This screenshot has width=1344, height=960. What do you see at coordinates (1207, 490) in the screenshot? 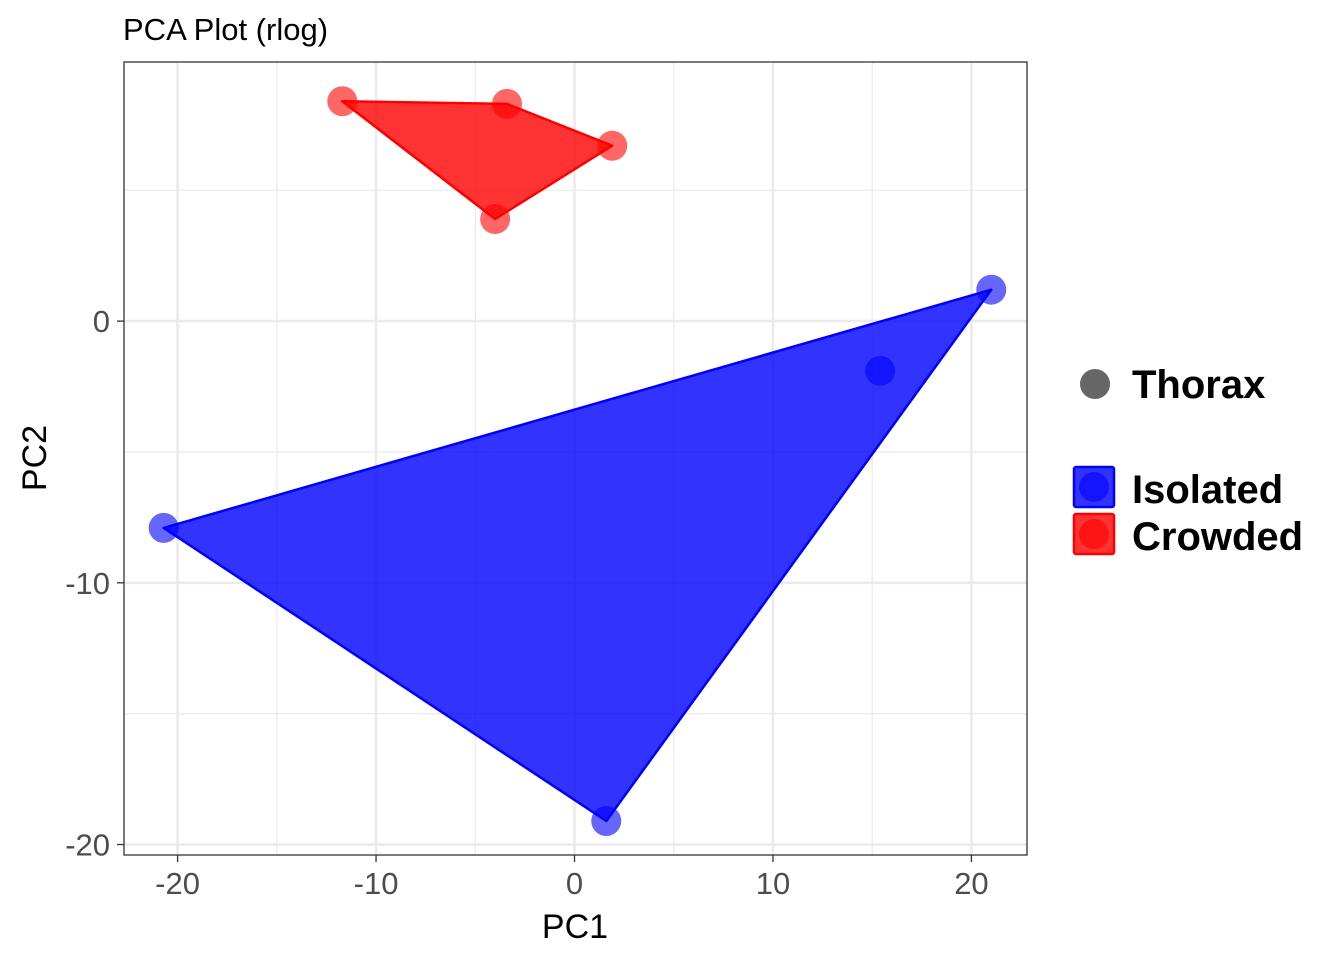
I see `legend-label-isolated: Isolated` at bounding box center [1207, 490].